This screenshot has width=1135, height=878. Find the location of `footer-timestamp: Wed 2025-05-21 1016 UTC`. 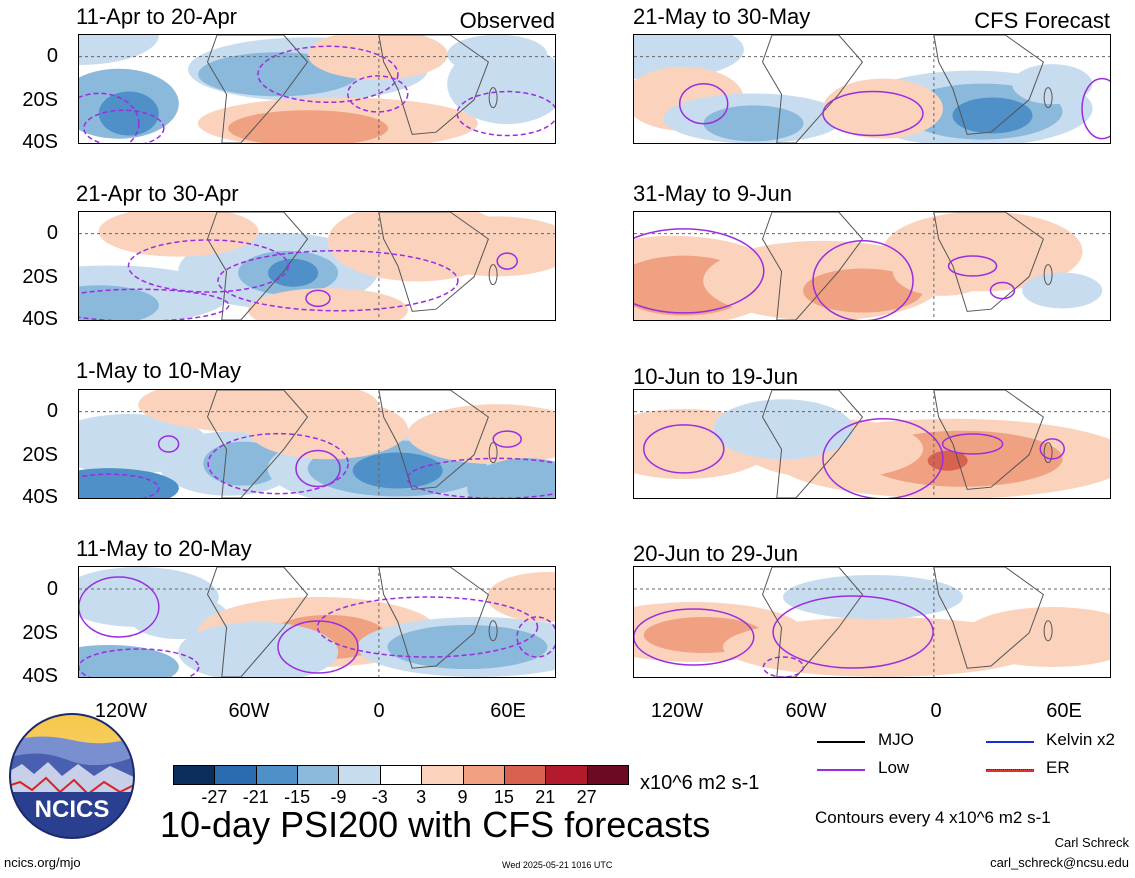

footer-timestamp: Wed 2025-05-21 1016 UTC is located at coordinates (557, 865).